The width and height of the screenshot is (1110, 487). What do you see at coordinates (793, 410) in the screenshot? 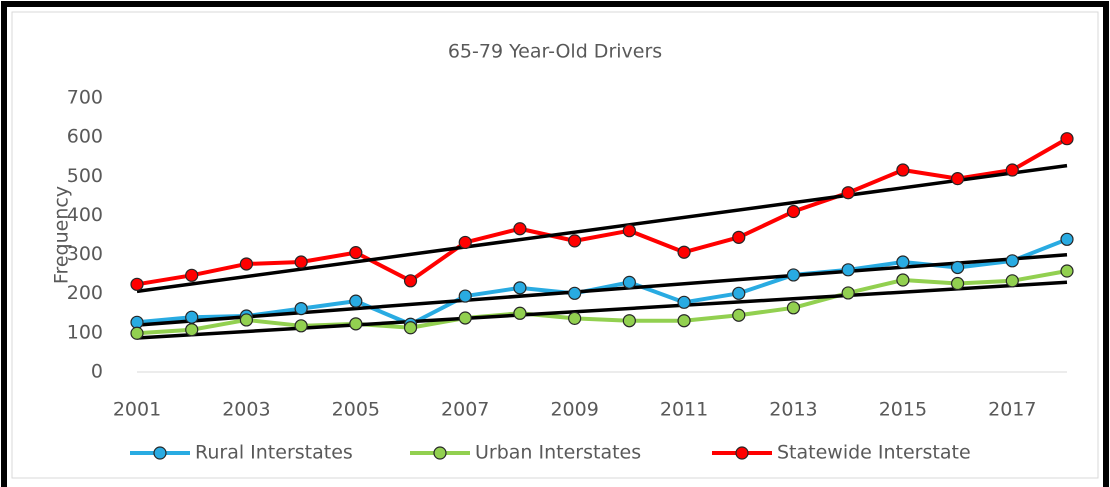
I see `x-tick-label: 2013` at bounding box center [793, 410].